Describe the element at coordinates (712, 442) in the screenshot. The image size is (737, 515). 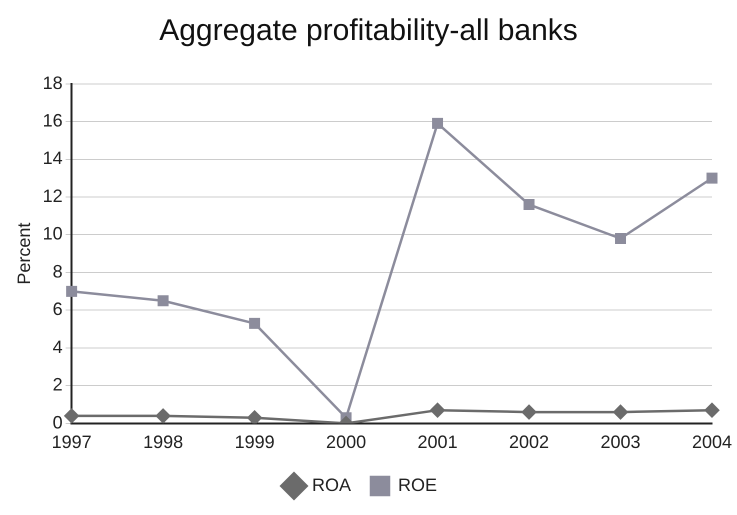
I see `x-tick-label: 2004` at that location.